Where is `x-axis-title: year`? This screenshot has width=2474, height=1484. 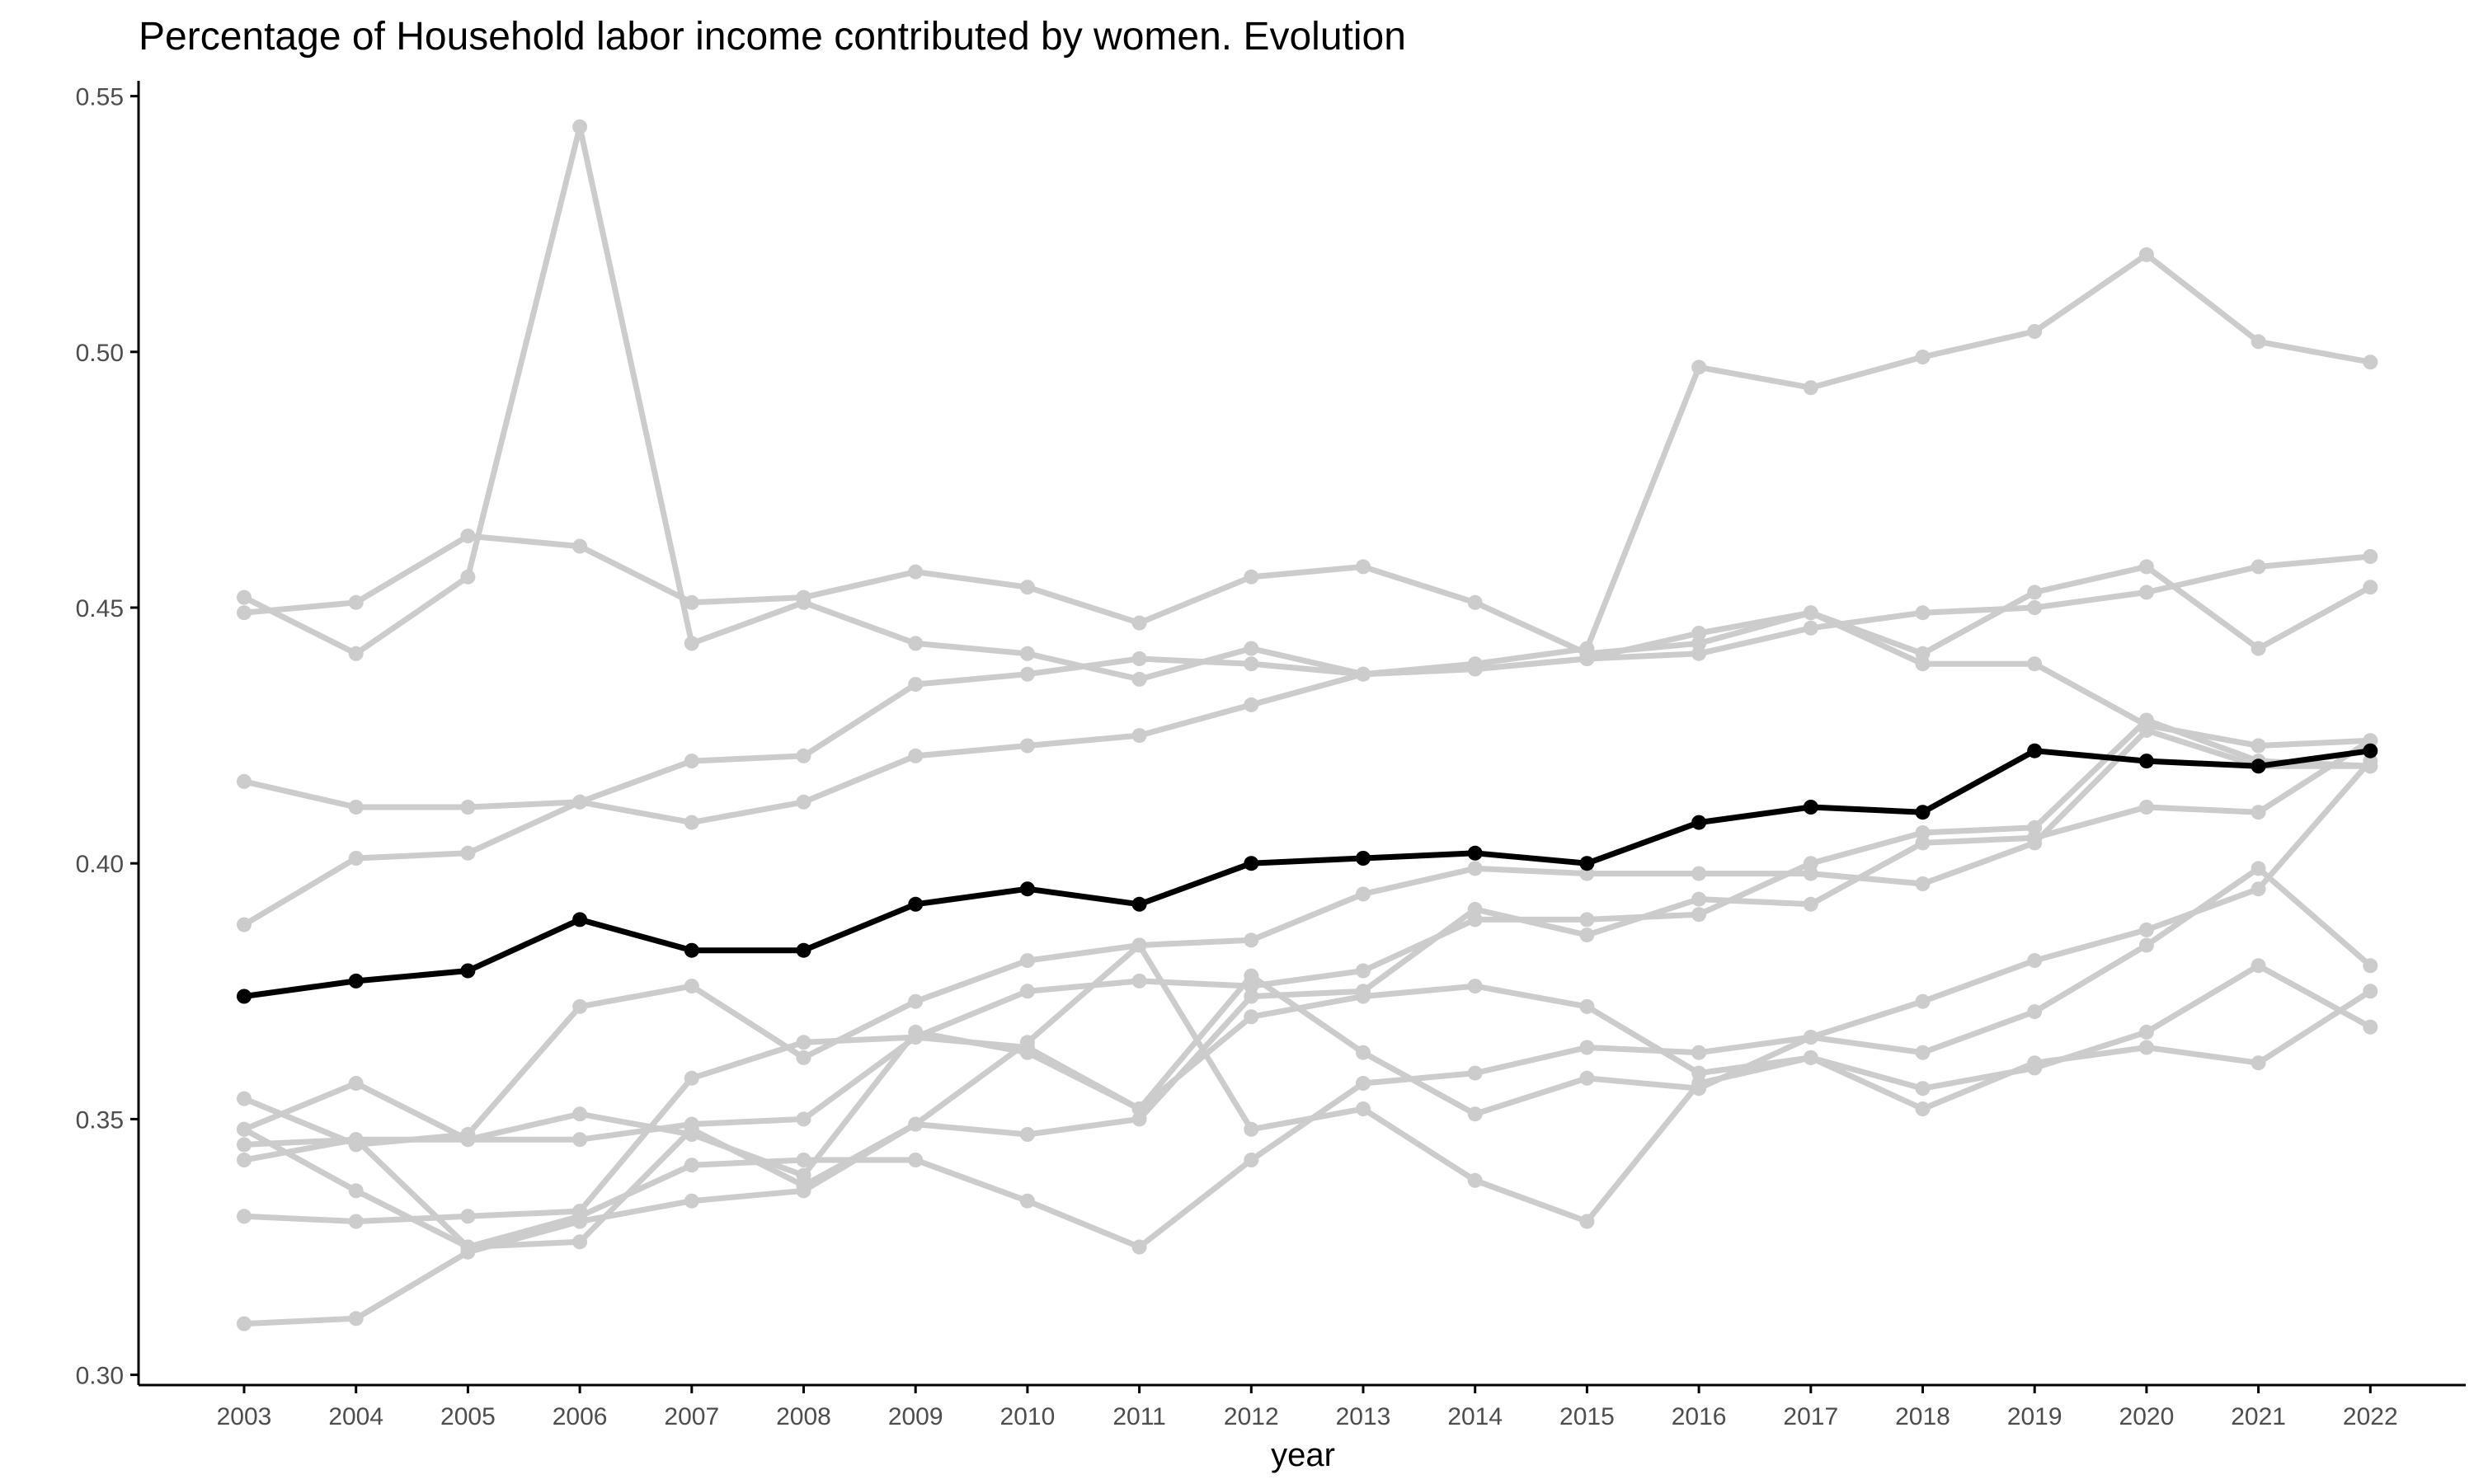
x-axis-title: year is located at coordinates (1303, 1455).